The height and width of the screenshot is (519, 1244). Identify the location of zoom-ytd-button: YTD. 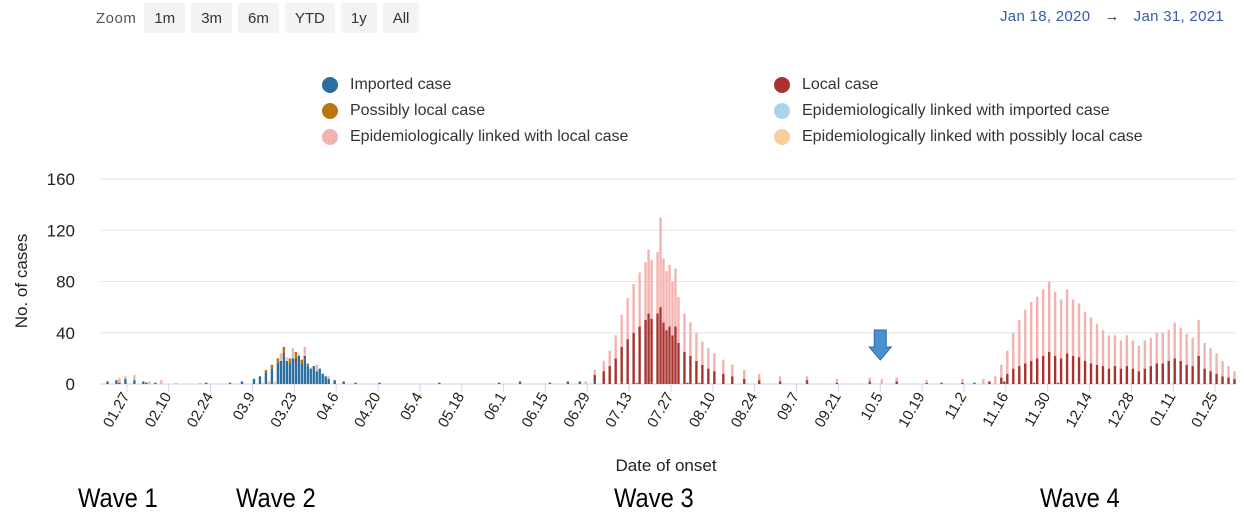
(309, 18).